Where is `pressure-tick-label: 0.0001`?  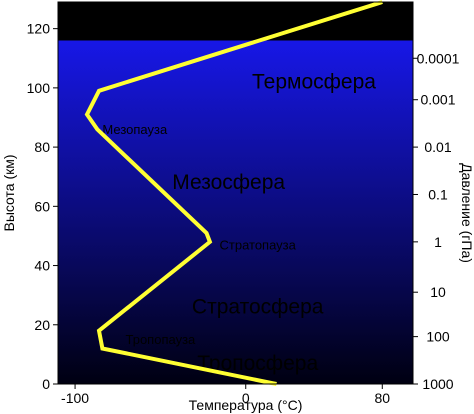
pressure-tick-label: 0.0001 is located at coordinates (438, 58).